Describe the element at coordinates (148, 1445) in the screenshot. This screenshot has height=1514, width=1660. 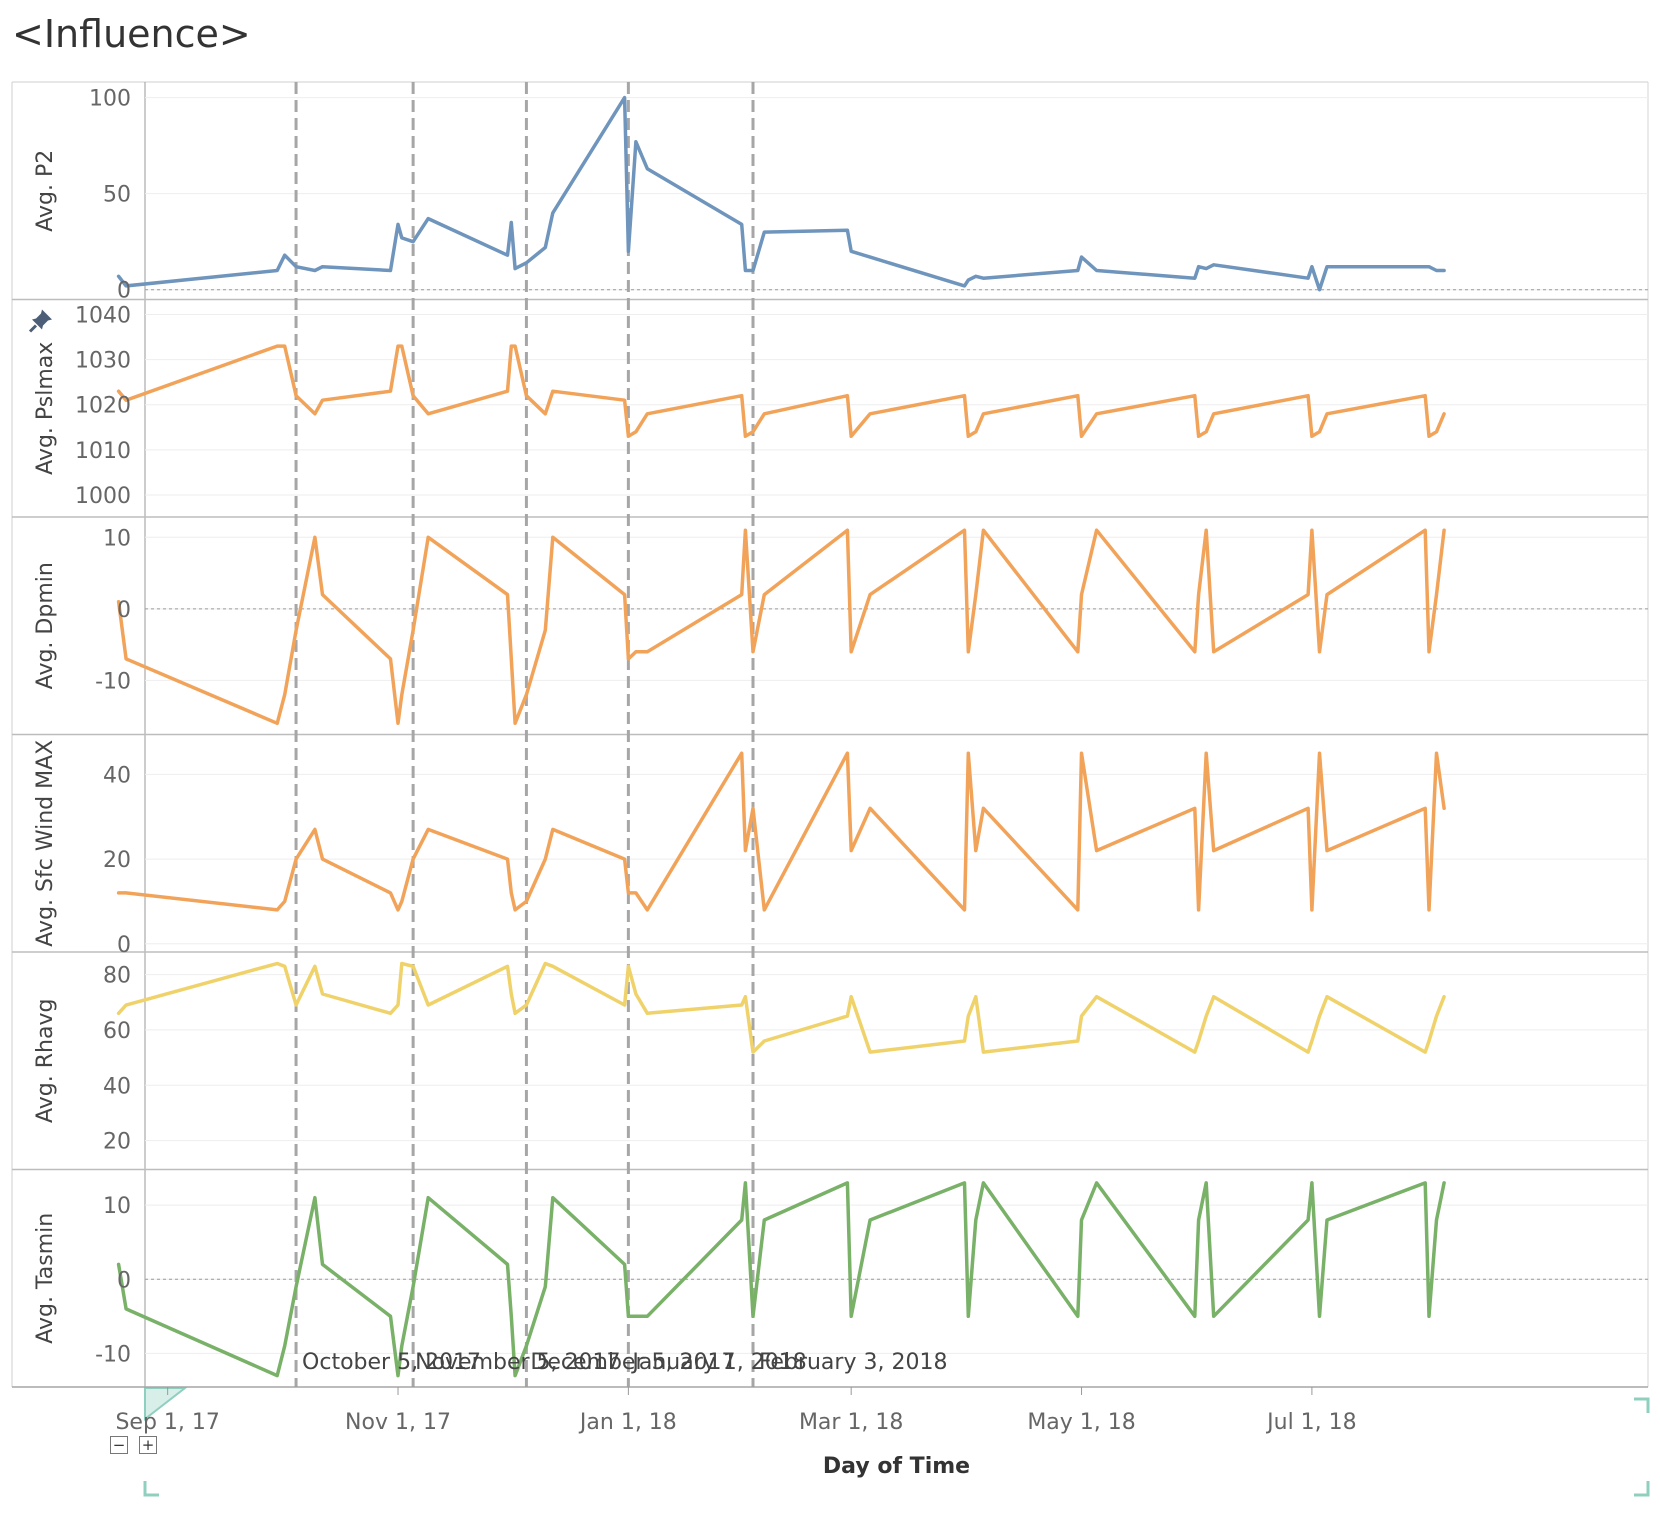
I see `zoom-in-button: +` at that location.